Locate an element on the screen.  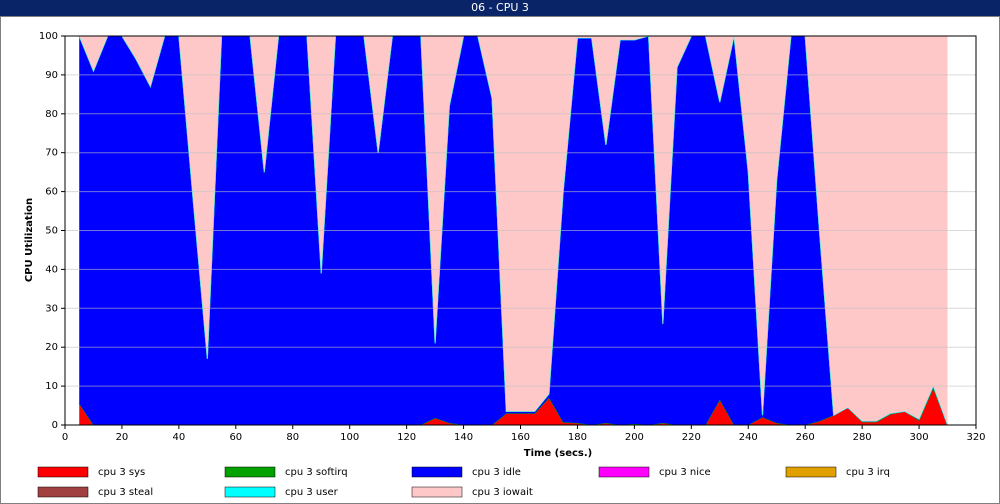
legend-label: cpu 3 sys is located at coordinates (121, 472).